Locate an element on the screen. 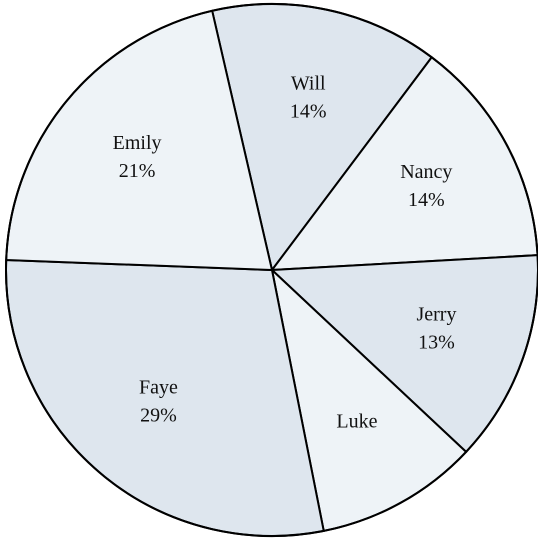 Image resolution: width=538 pixels, height=541 pixels. slice-value-emily: 21% is located at coordinates (137, 171).